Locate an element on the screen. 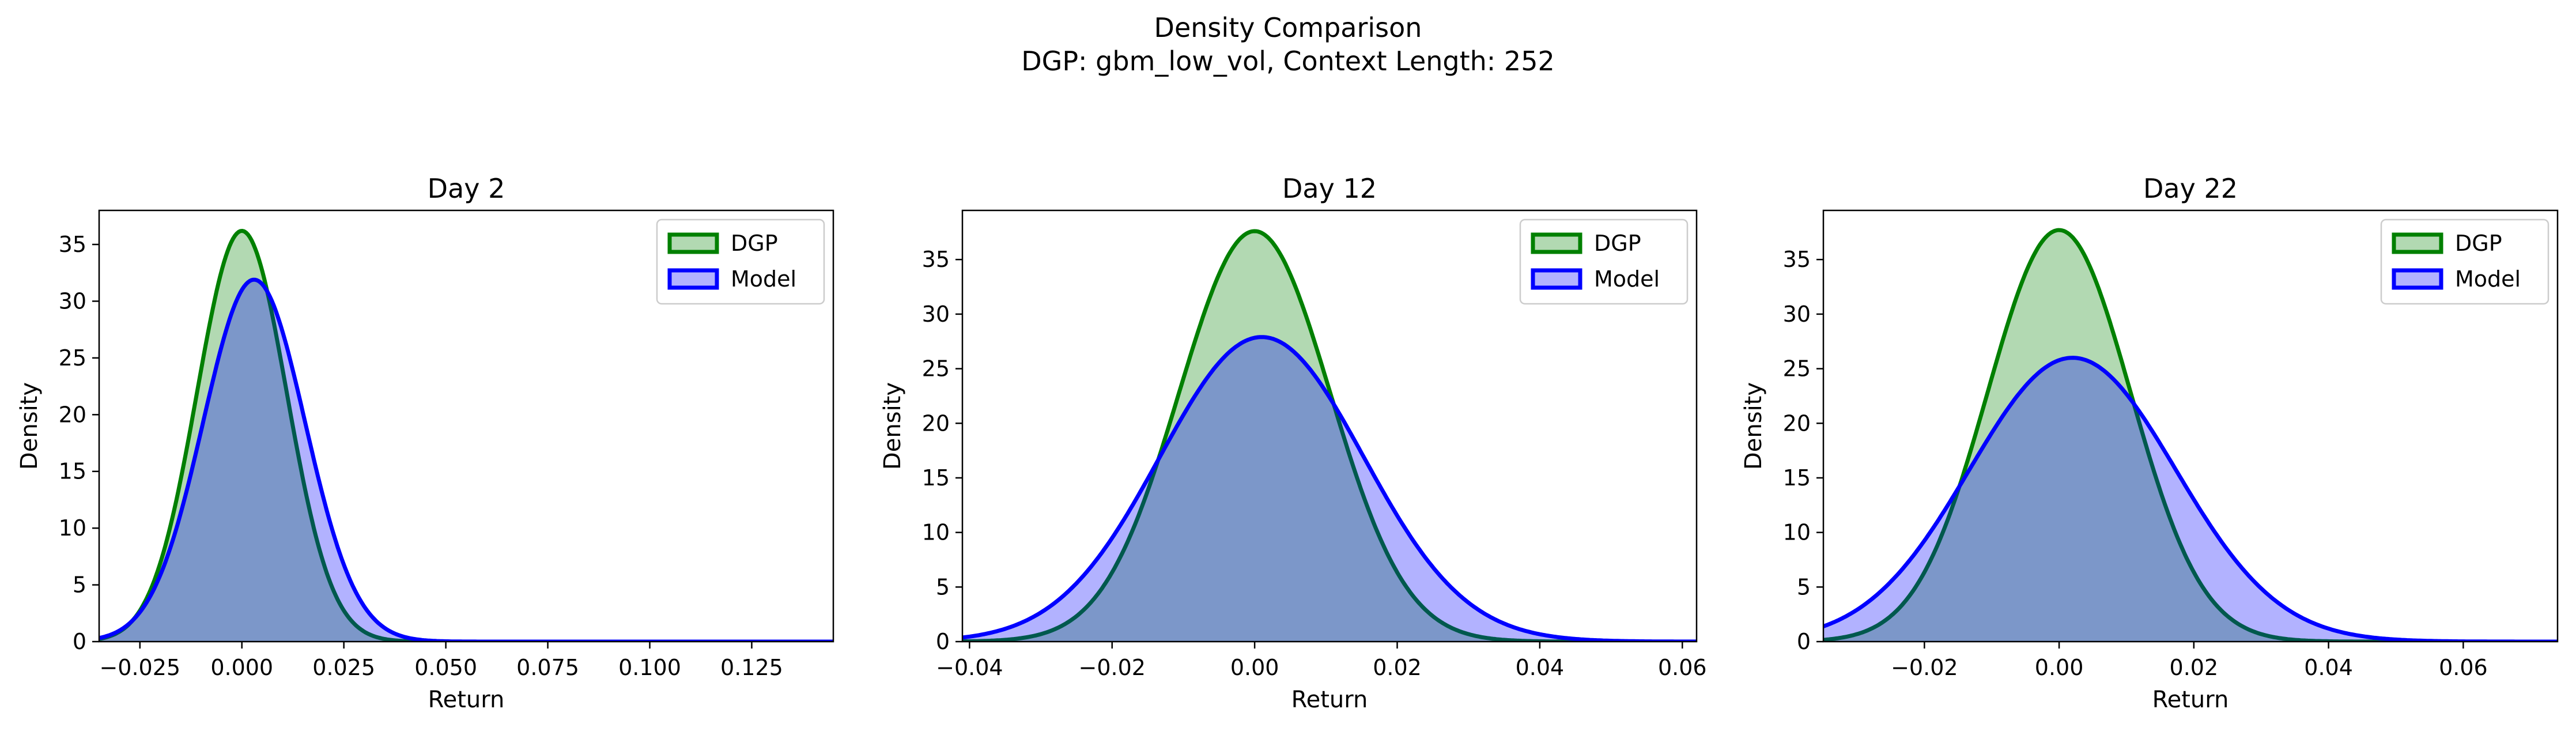  x-tick-label: 0.050 is located at coordinates (446, 667).